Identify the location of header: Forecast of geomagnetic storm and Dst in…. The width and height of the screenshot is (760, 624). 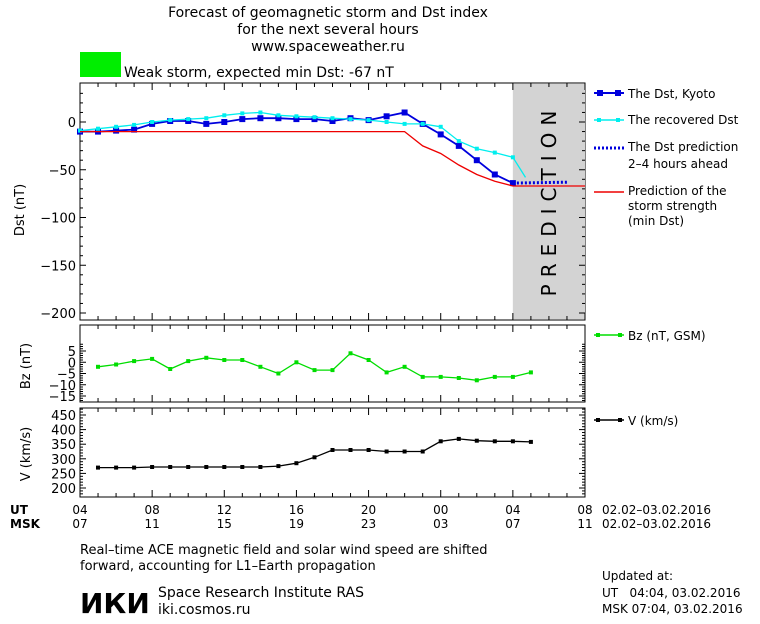
(284, 43).